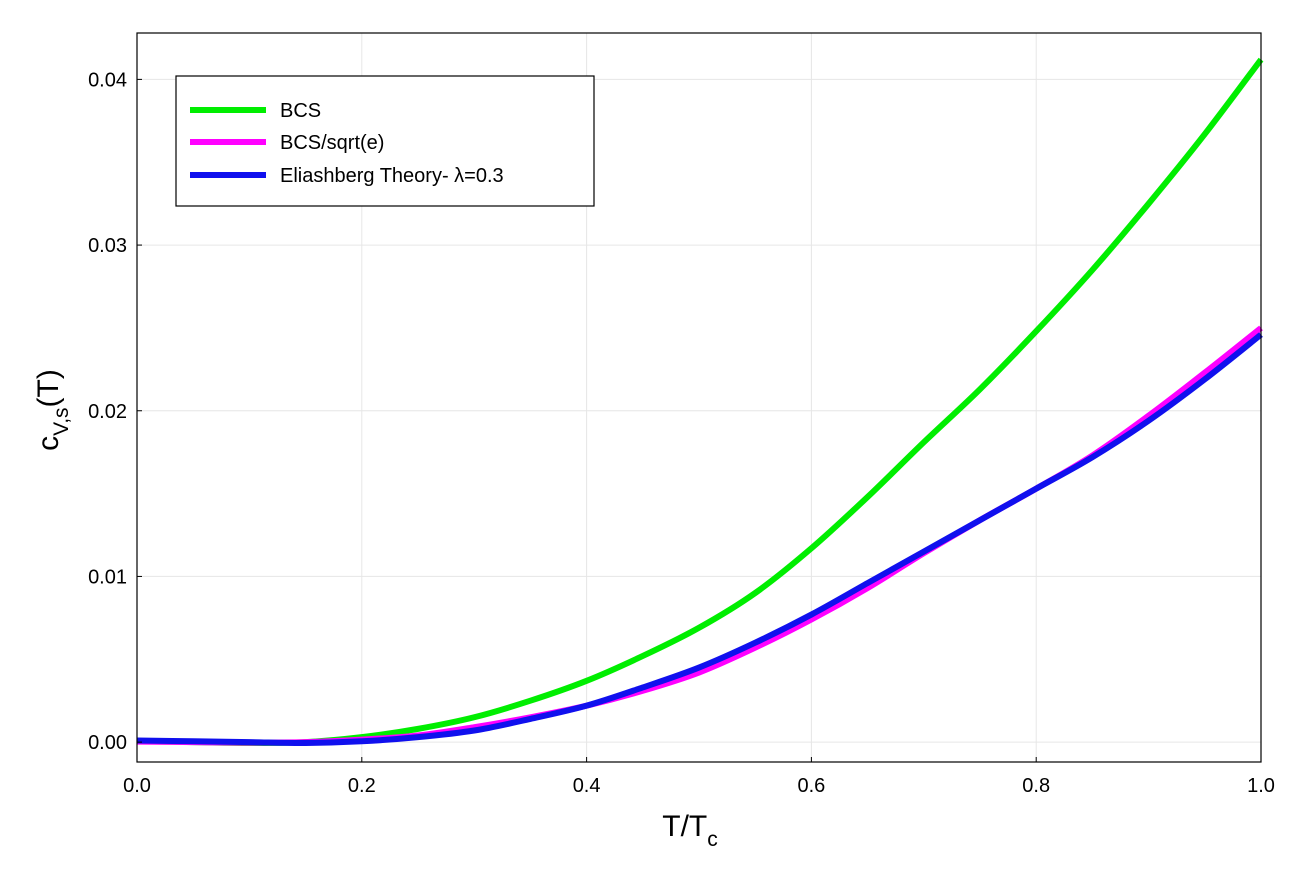  What do you see at coordinates (1261, 786) in the screenshot?
I see `x-tick-label: 1.0` at bounding box center [1261, 786].